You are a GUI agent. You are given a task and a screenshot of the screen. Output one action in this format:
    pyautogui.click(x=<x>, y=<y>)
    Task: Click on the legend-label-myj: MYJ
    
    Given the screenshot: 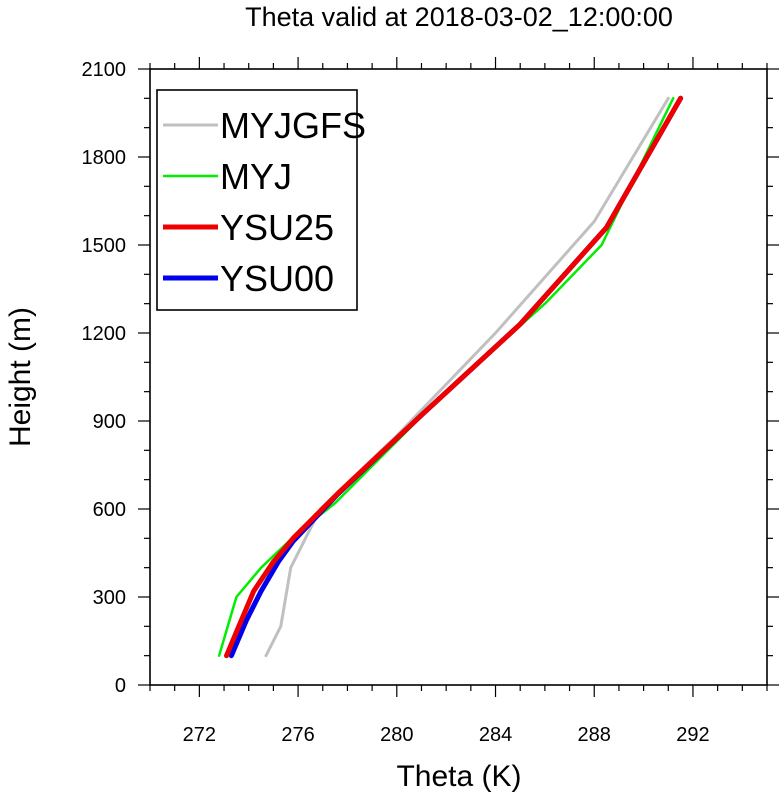 What is the action you would take?
    pyautogui.click(x=256, y=176)
    